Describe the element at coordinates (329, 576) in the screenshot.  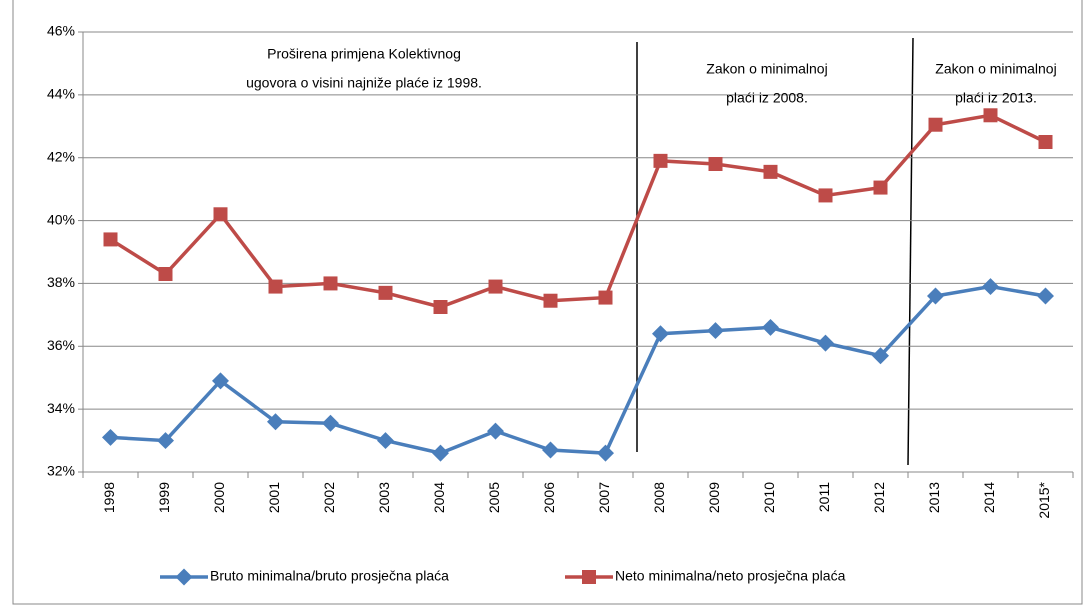
I see `legend-label: Bruto minimalna/bruto prosječna plaća` at that location.